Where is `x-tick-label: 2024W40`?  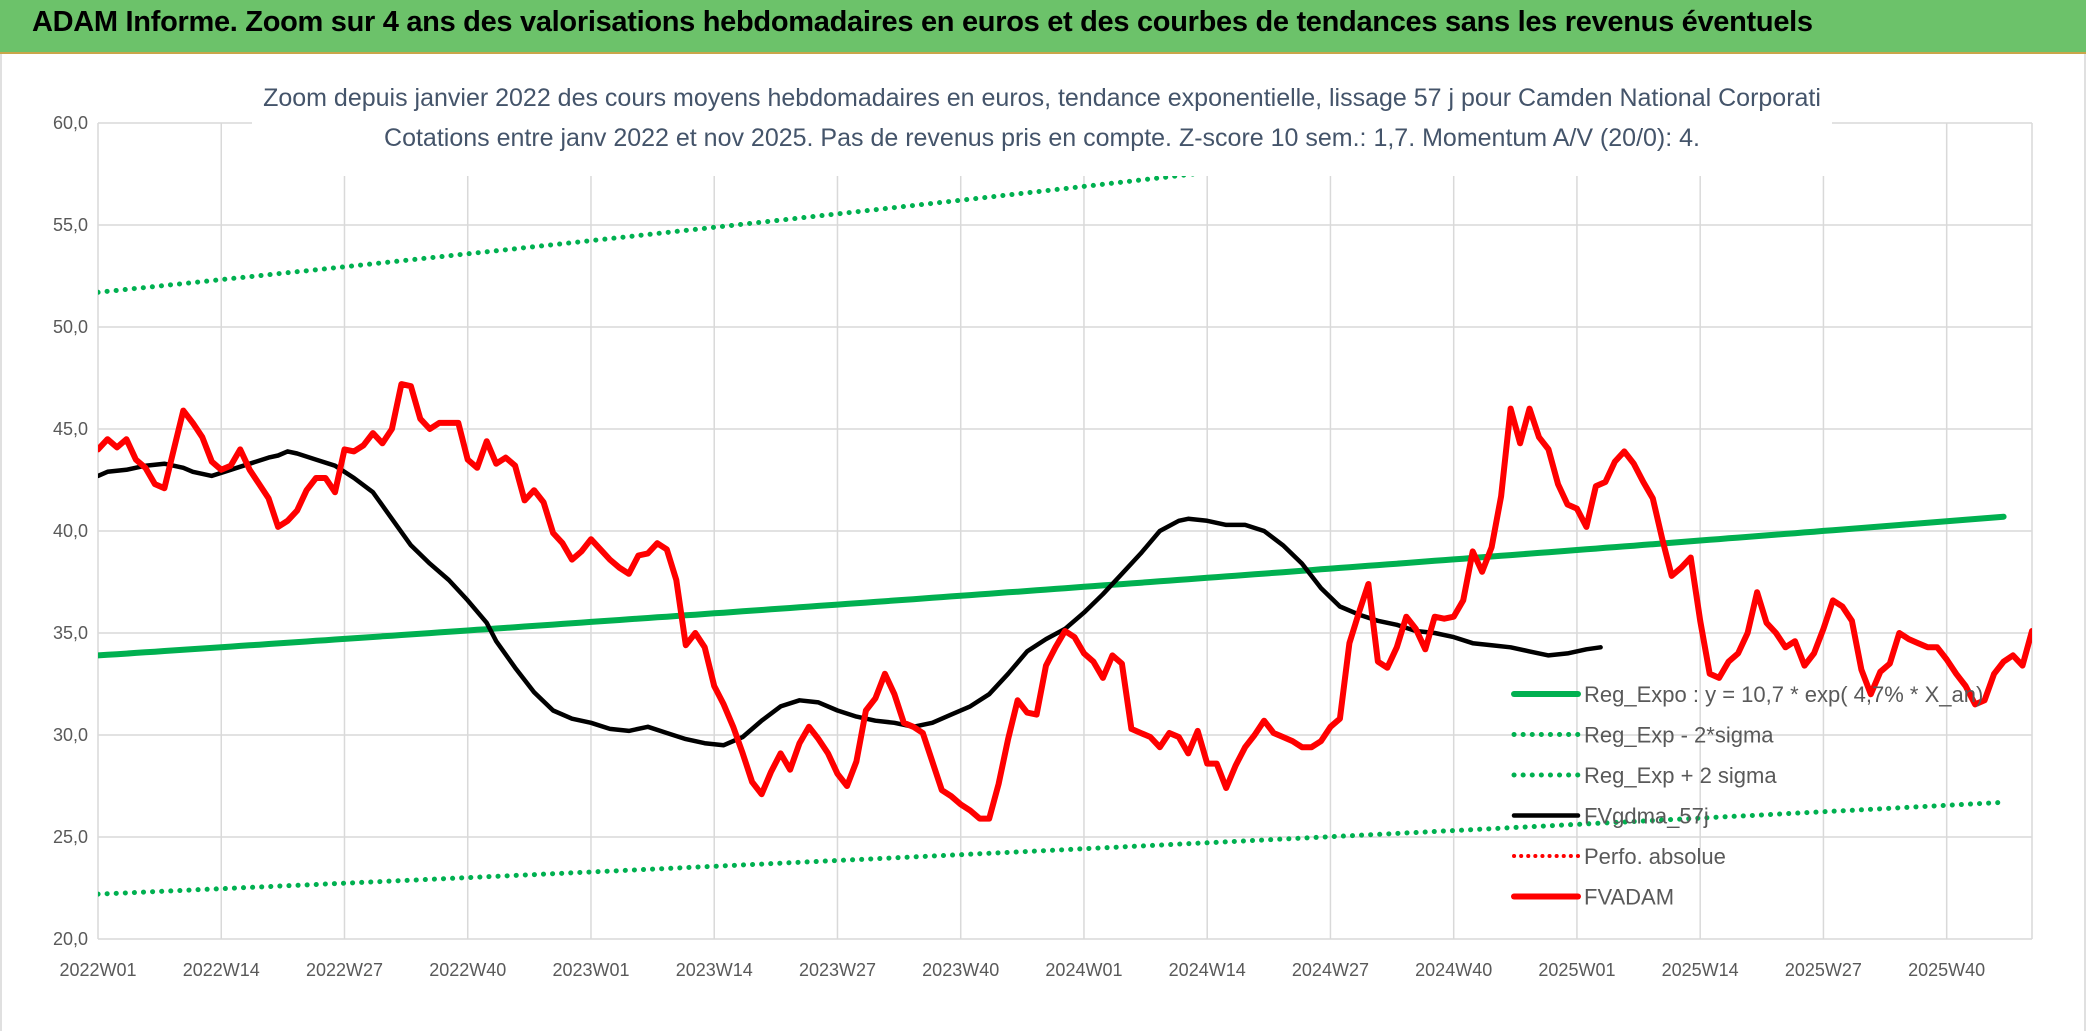 x-tick-label: 2024W40 is located at coordinates (1453, 970).